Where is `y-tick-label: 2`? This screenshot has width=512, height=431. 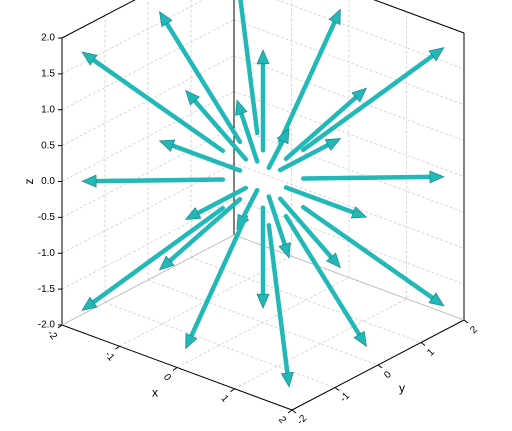
y-tick-label: 2 is located at coordinates (474, 330).